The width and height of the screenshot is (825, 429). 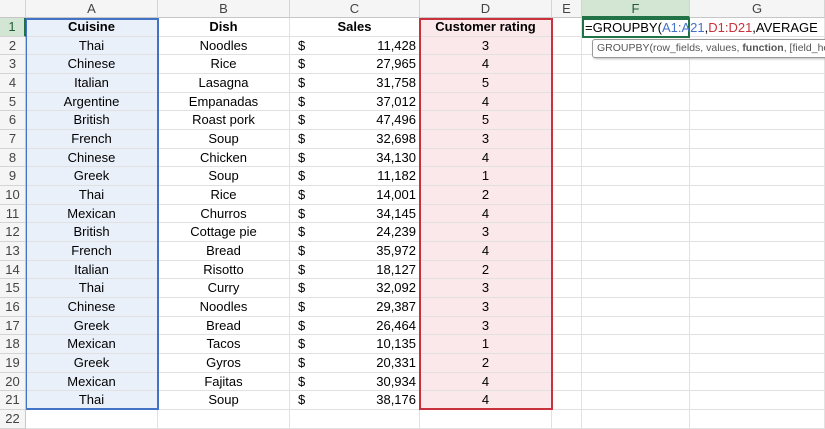 I want to click on cell-c4: $31,758, so click(x=355, y=83).